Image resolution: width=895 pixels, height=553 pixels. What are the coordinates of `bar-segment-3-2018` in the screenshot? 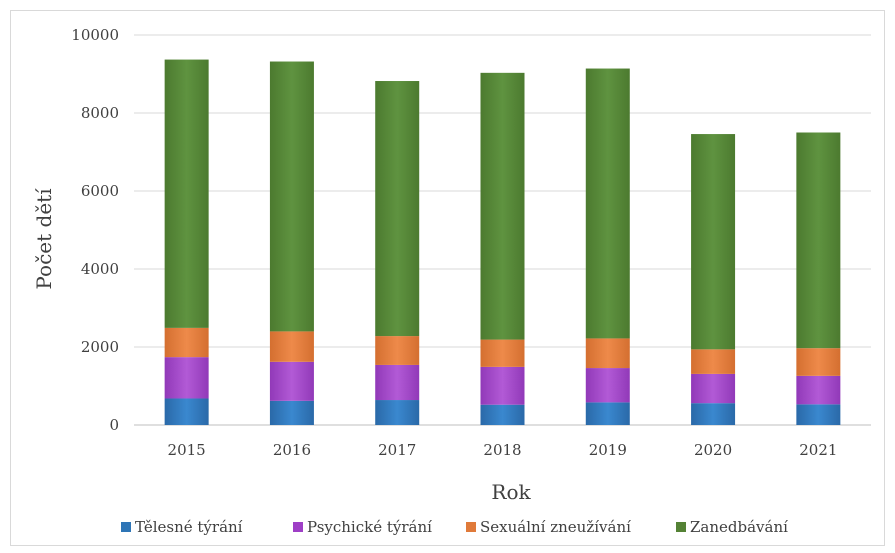 It's located at (502, 206).